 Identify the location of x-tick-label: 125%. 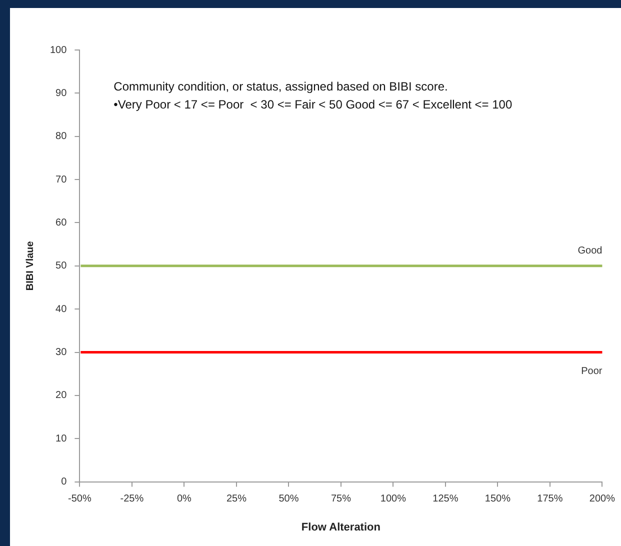
(445, 499).